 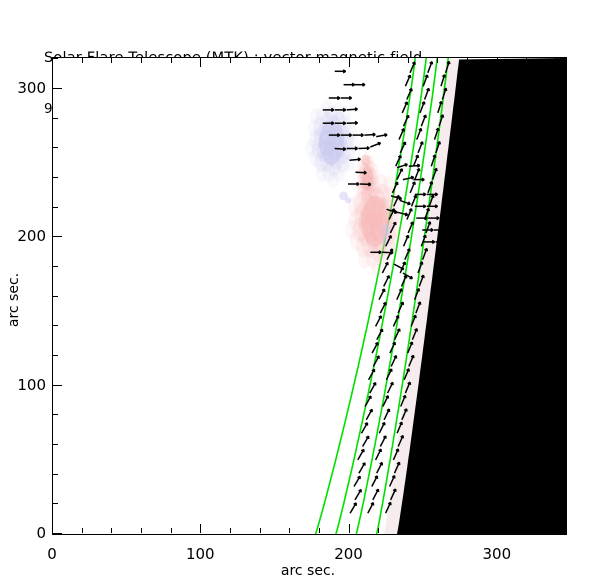 I want to click on x-tick-label: 200, so click(x=348, y=554).